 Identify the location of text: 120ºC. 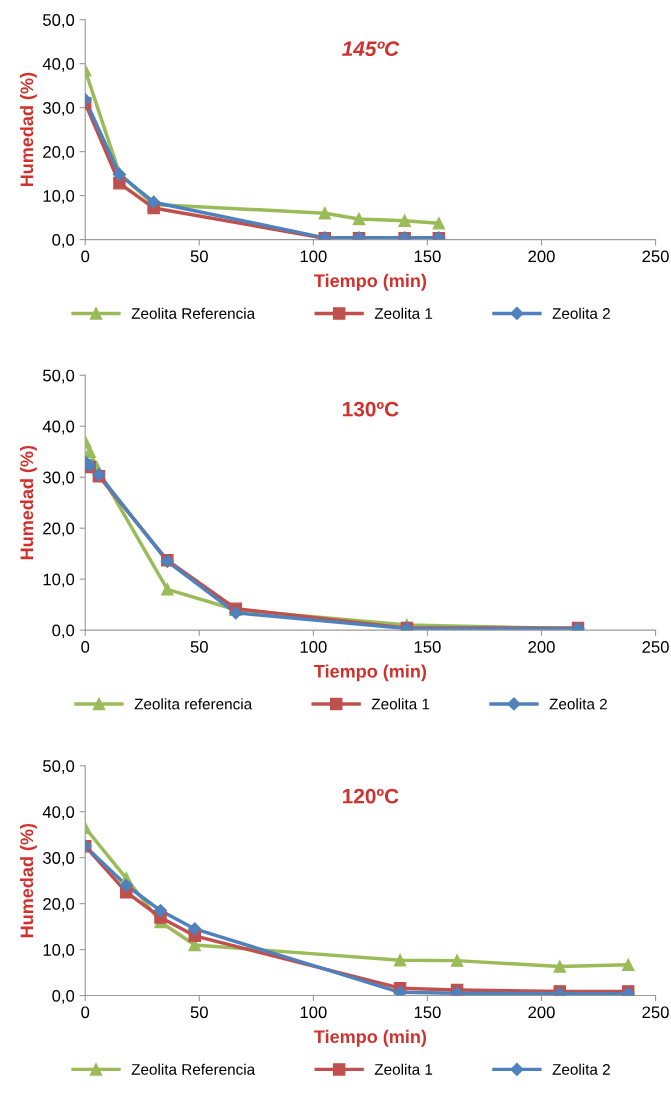
(371, 796).